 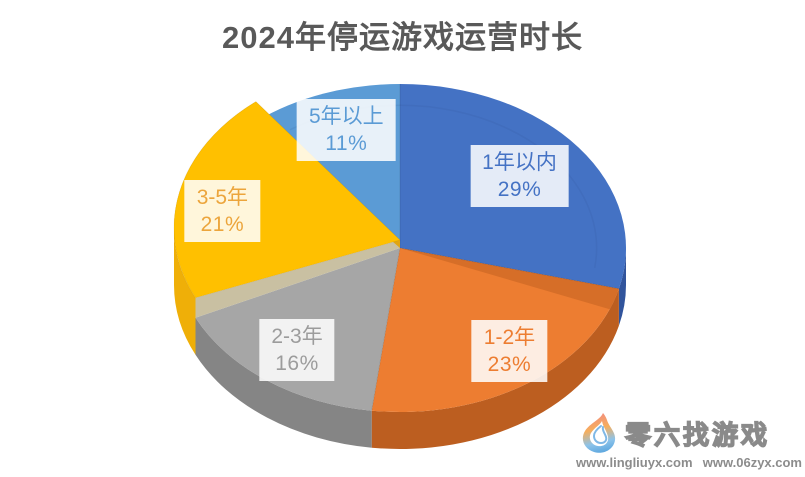 I want to click on flame-swirl-logo-icon, so click(x=599, y=433).